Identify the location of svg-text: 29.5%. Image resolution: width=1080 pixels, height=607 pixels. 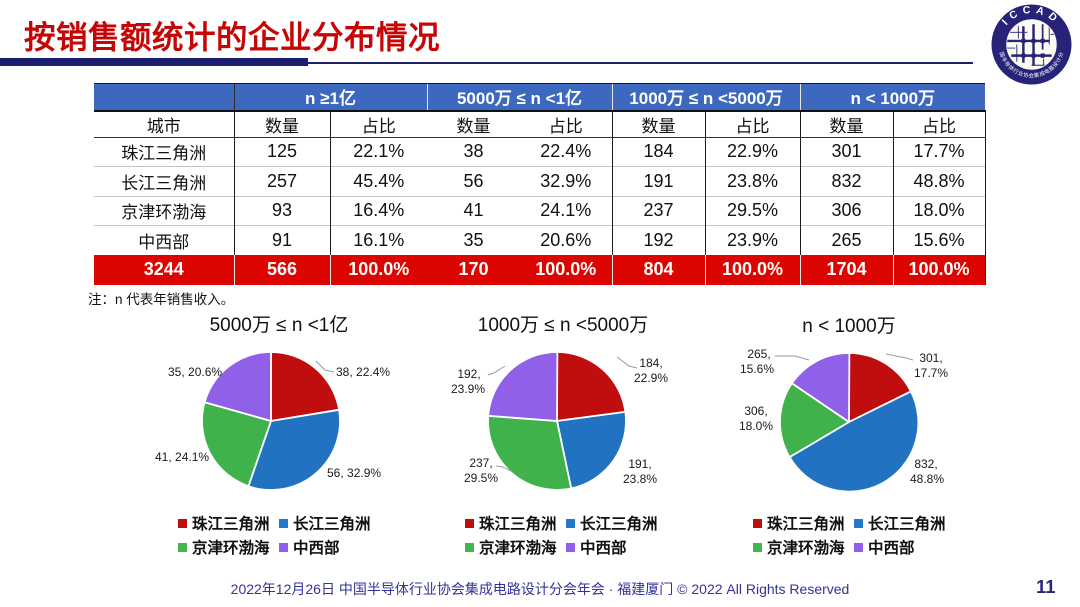
(481, 478).